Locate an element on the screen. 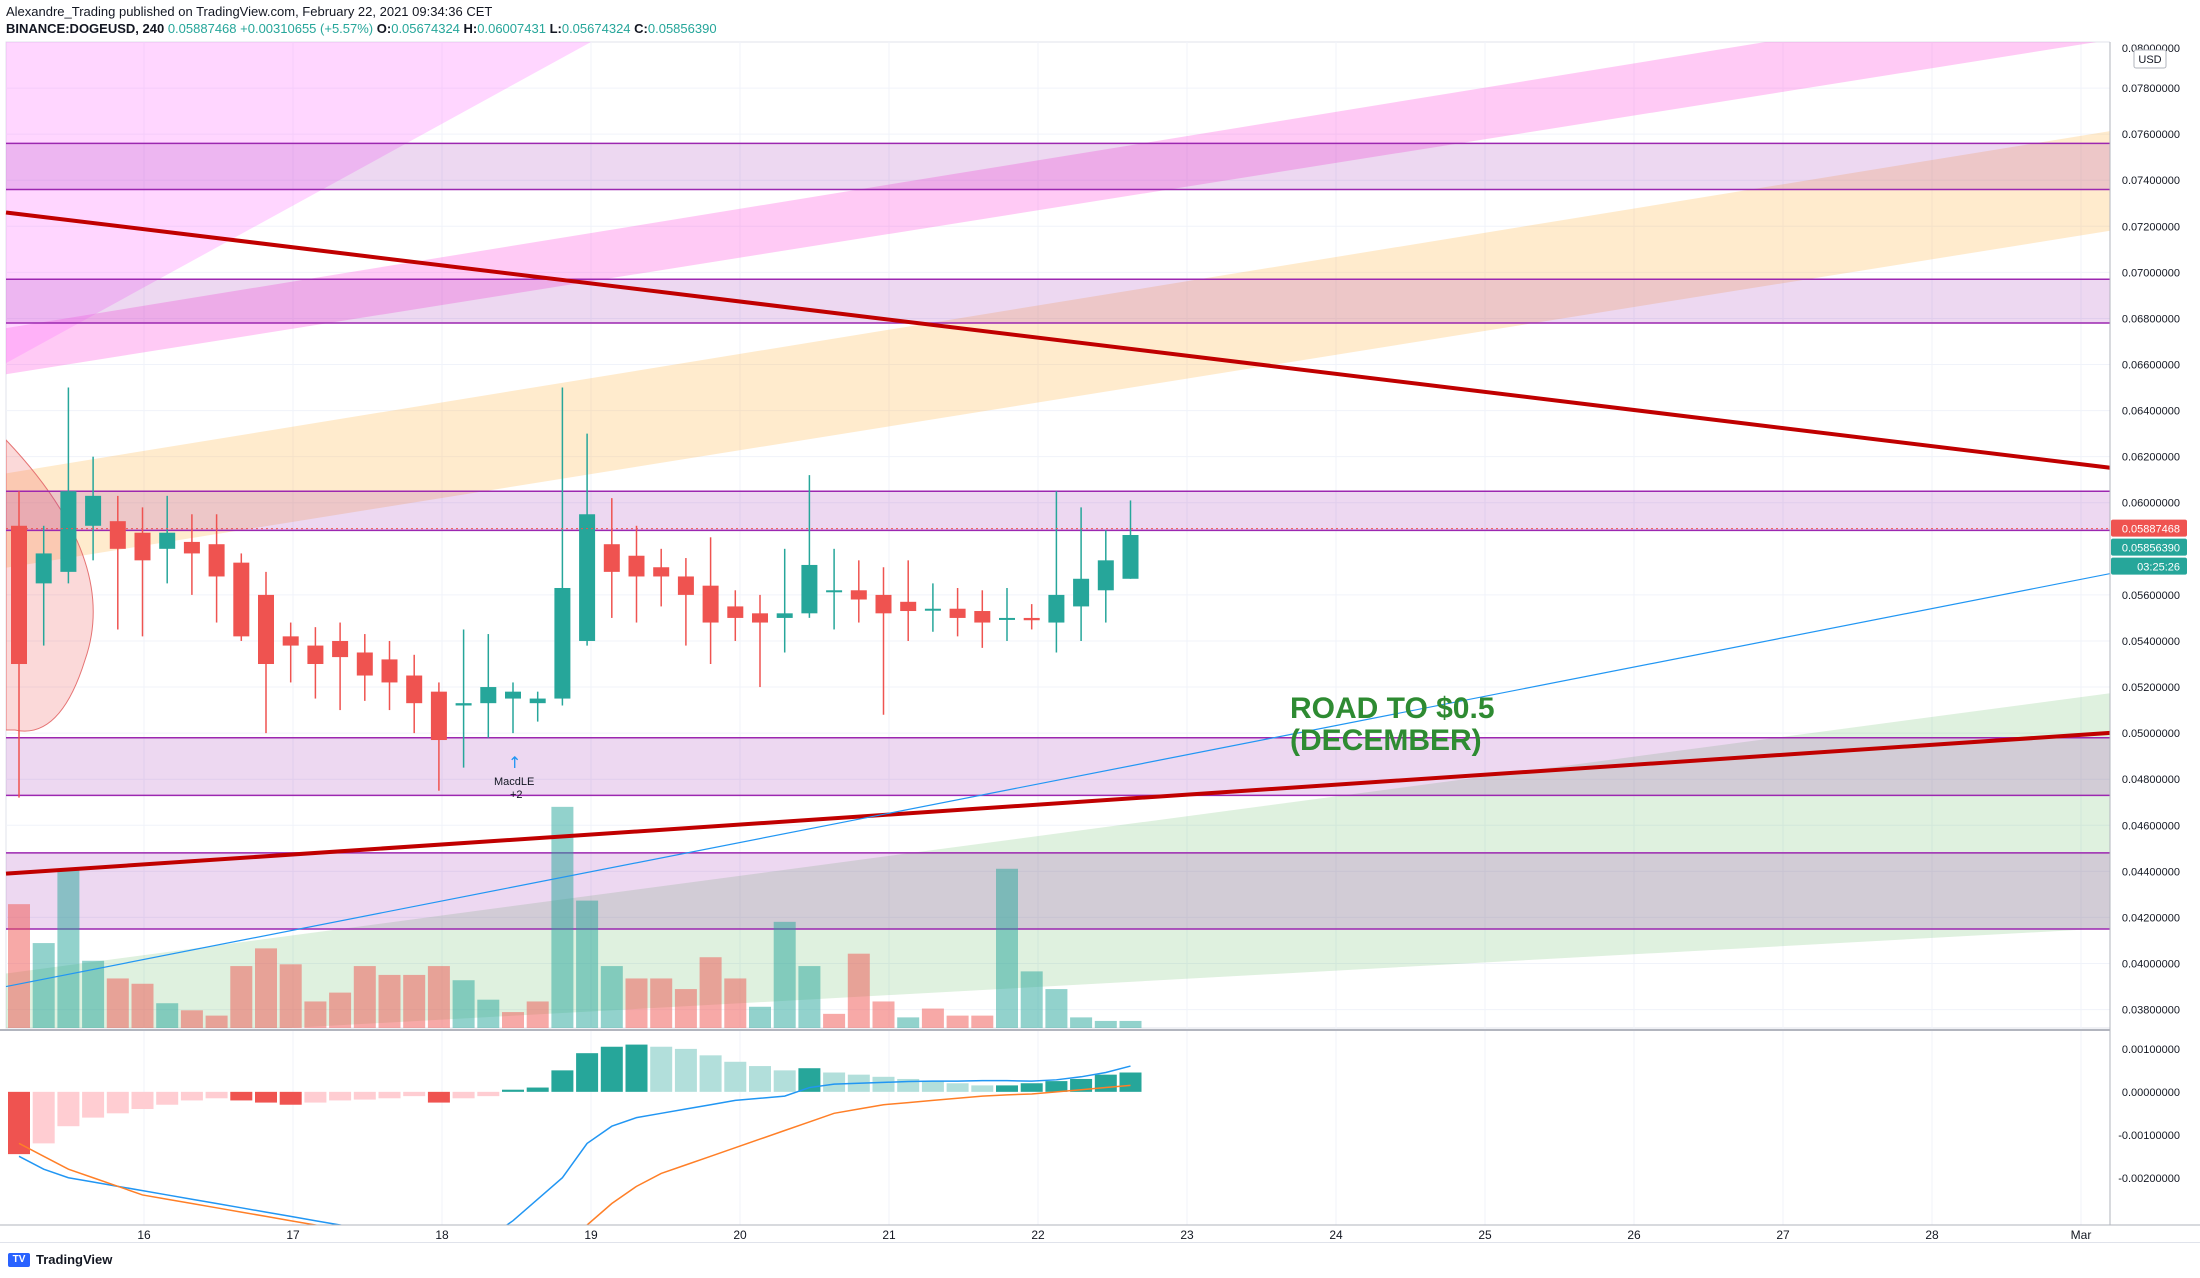 Image resolution: width=2200 pixels, height=1278 pixels. x-tick-0: 16 is located at coordinates (144, 1235).